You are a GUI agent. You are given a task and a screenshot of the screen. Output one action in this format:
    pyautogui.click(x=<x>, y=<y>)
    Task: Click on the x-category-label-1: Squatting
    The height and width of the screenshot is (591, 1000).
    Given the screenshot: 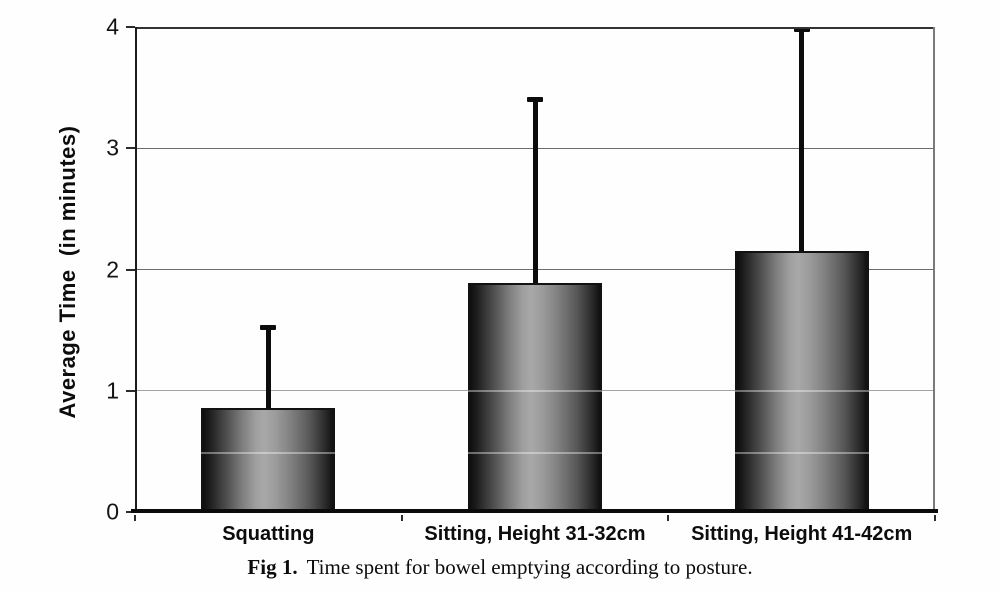 What is the action you would take?
    pyautogui.click(x=268, y=534)
    